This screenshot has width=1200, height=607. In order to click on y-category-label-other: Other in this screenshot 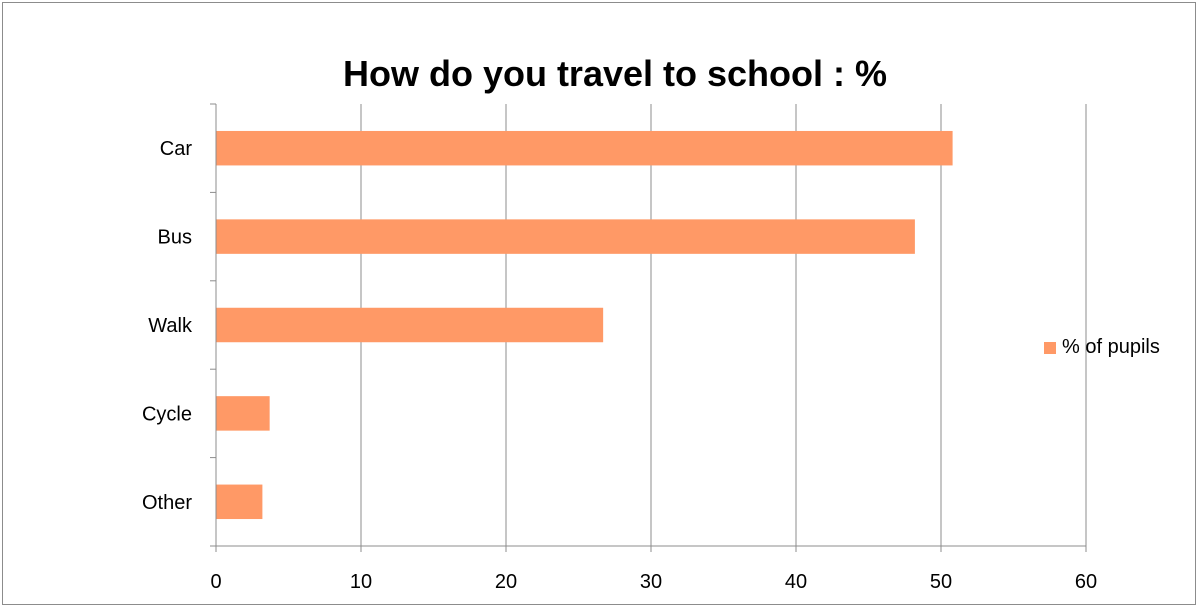, I will do `click(167, 503)`.